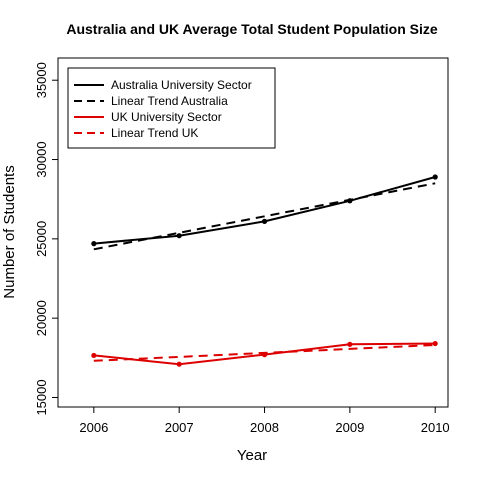 The height and width of the screenshot is (477, 478). What do you see at coordinates (154, 133) in the screenshot?
I see `legend-label: Linear Trend UK` at bounding box center [154, 133].